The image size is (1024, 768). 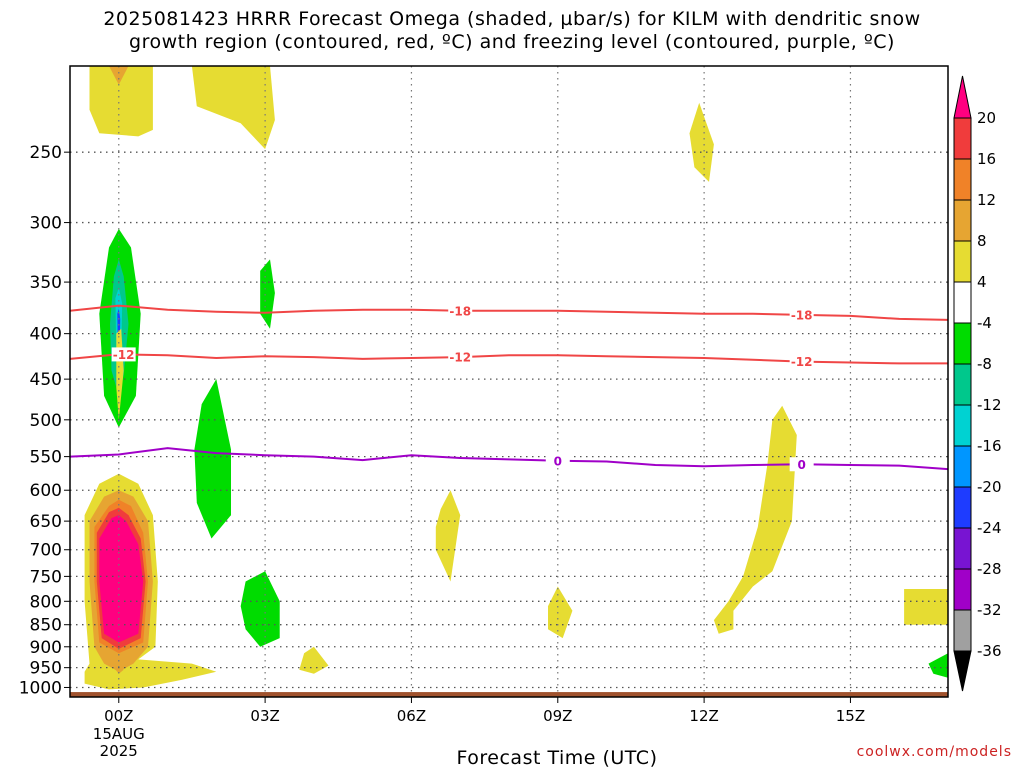 I want to click on y-tick-label: 900, so click(x=46, y=648).